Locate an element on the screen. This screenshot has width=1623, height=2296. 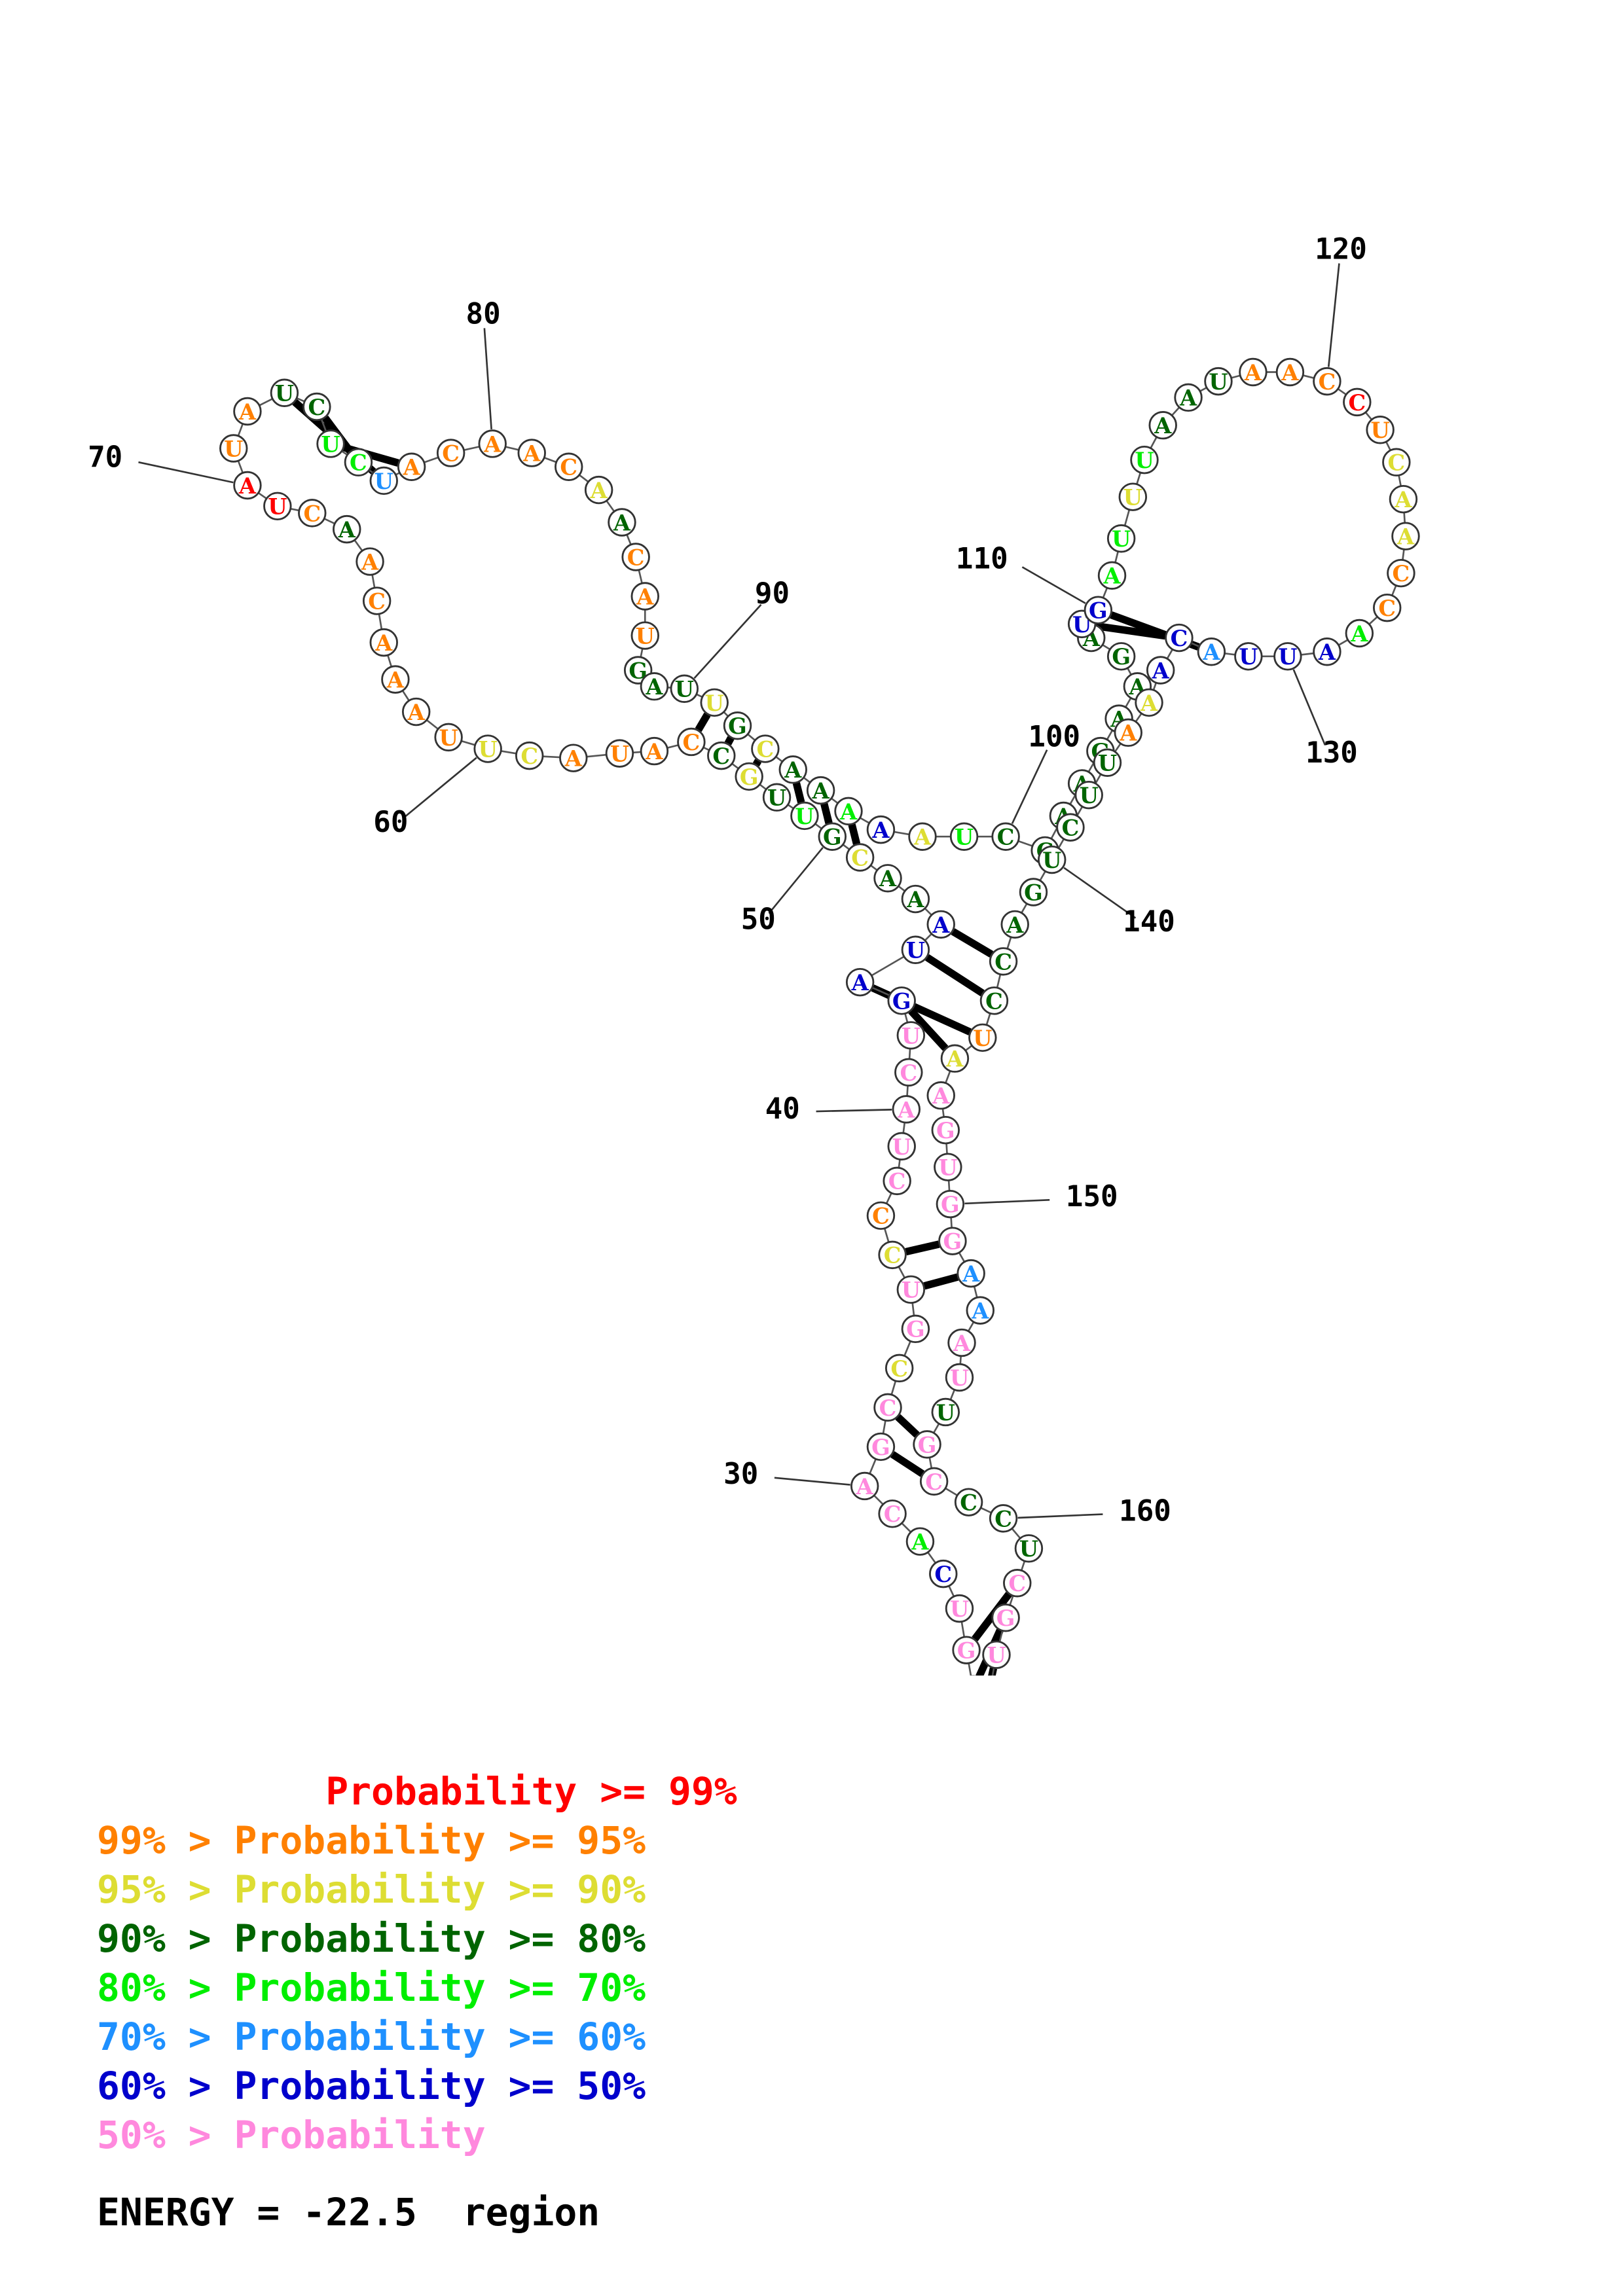
legend-row-90: 95% > Probability >= 90% is located at coordinates (371, 1889).